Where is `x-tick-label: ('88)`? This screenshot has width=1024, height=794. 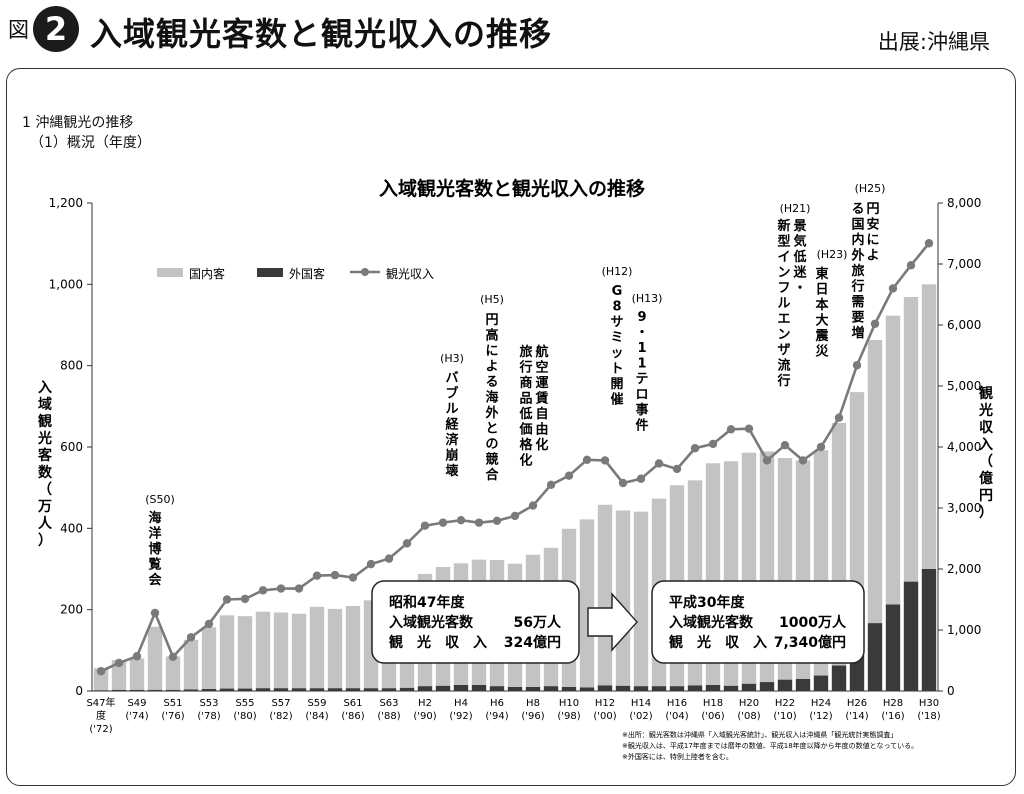
x-tick-label: ('88) is located at coordinates (388, 716).